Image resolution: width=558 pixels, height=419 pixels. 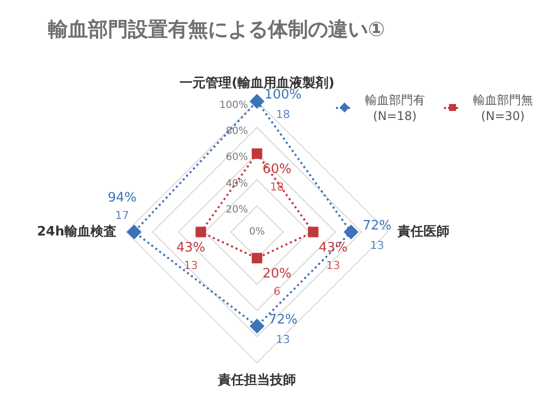 I want to click on legend-label: 輸血部門無 (N=30), so click(x=503, y=107).